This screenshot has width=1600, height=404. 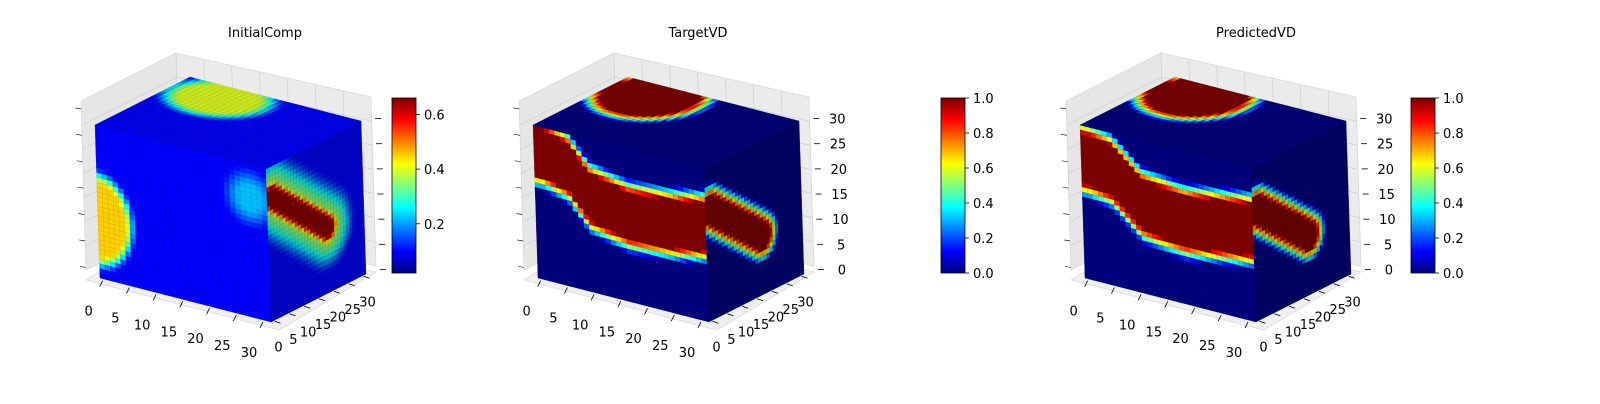 What do you see at coordinates (367, 302) in the screenshot?
I see `y-tick-label: 30` at bounding box center [367, 302].